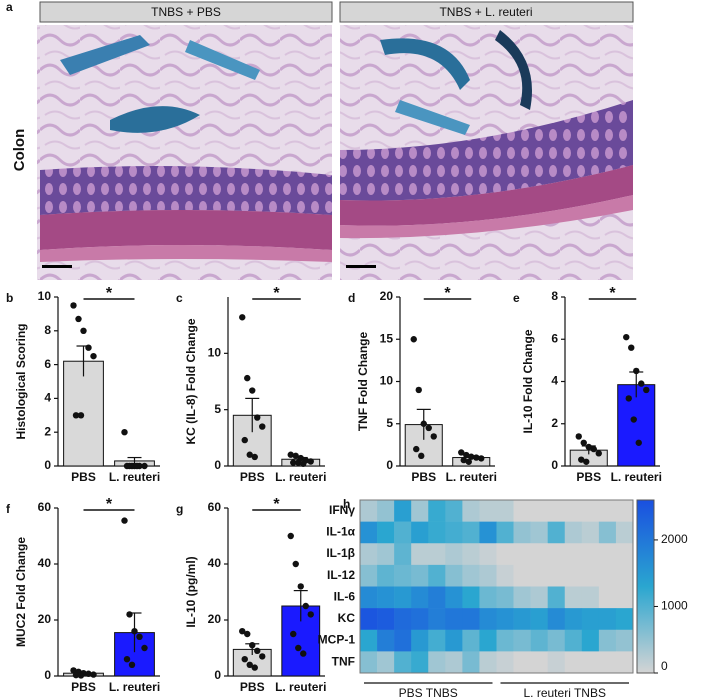 This screenshot has height=700, width=709. What do you see at coordinates (485, 12) in the screenshot?
I see `condition-label: TNBS + L. reuteri` at bounding box center [485, 12].